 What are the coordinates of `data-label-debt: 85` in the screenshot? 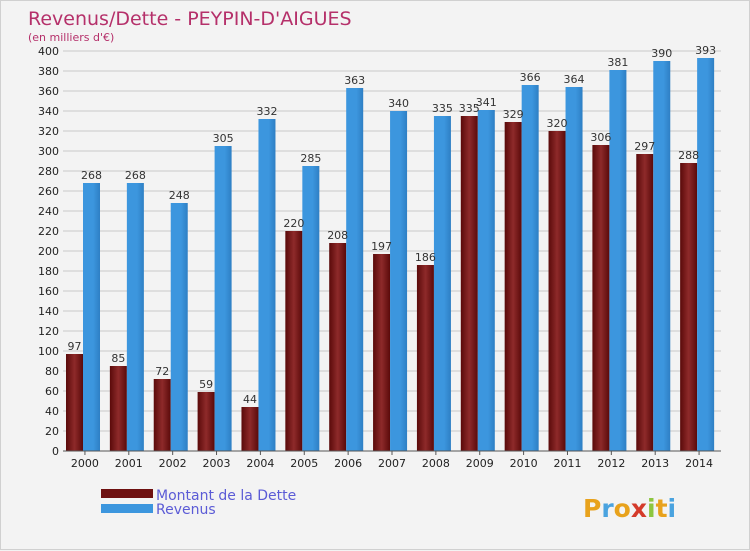 It's located at (118, 358).